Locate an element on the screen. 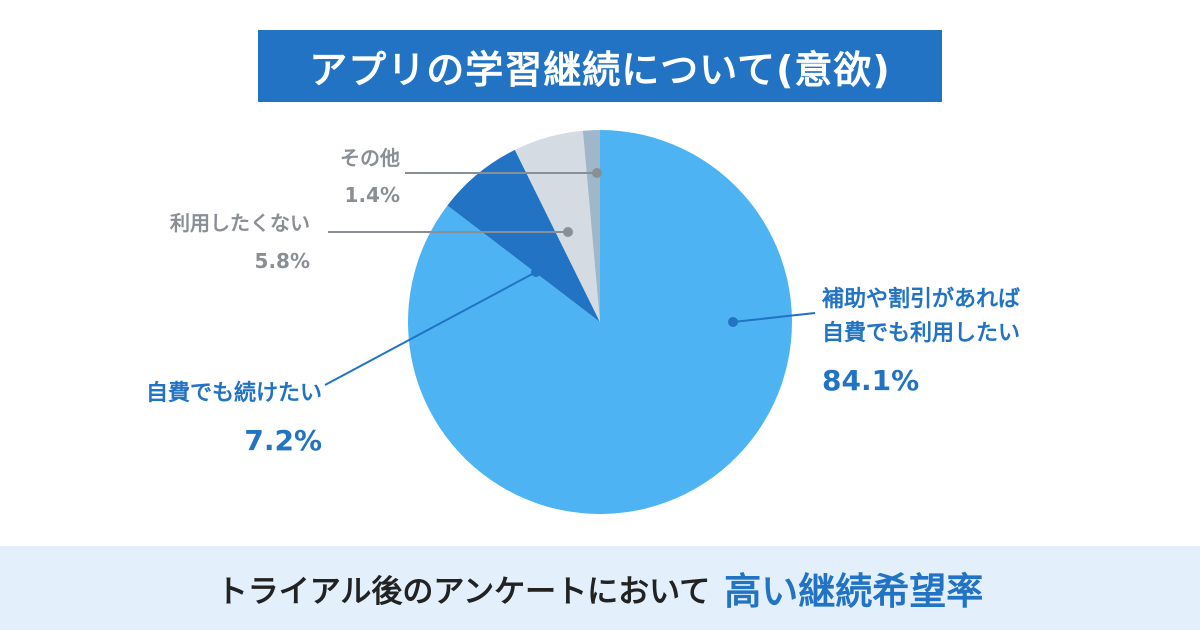  slice-value-label: 1.4% is located at coordinates (372, 195).